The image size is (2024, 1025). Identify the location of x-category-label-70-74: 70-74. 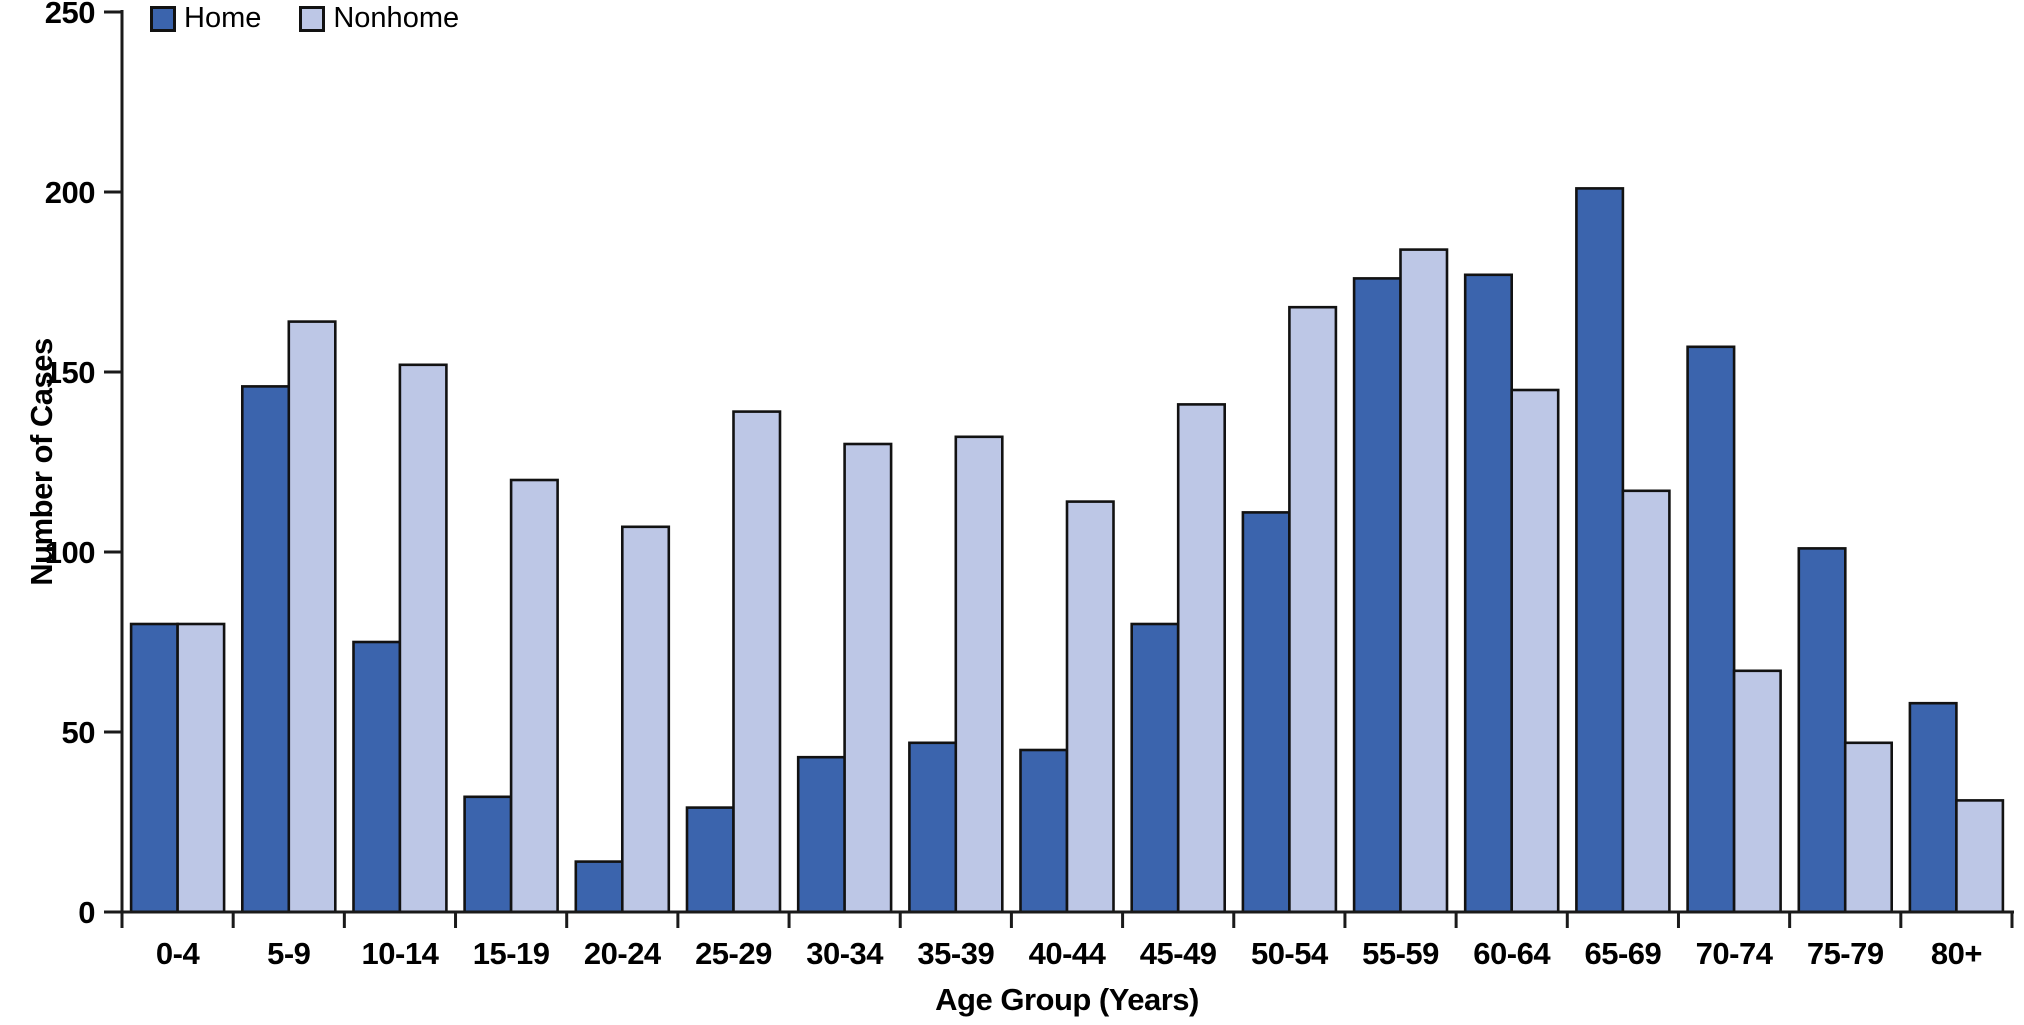
(1735, 953).